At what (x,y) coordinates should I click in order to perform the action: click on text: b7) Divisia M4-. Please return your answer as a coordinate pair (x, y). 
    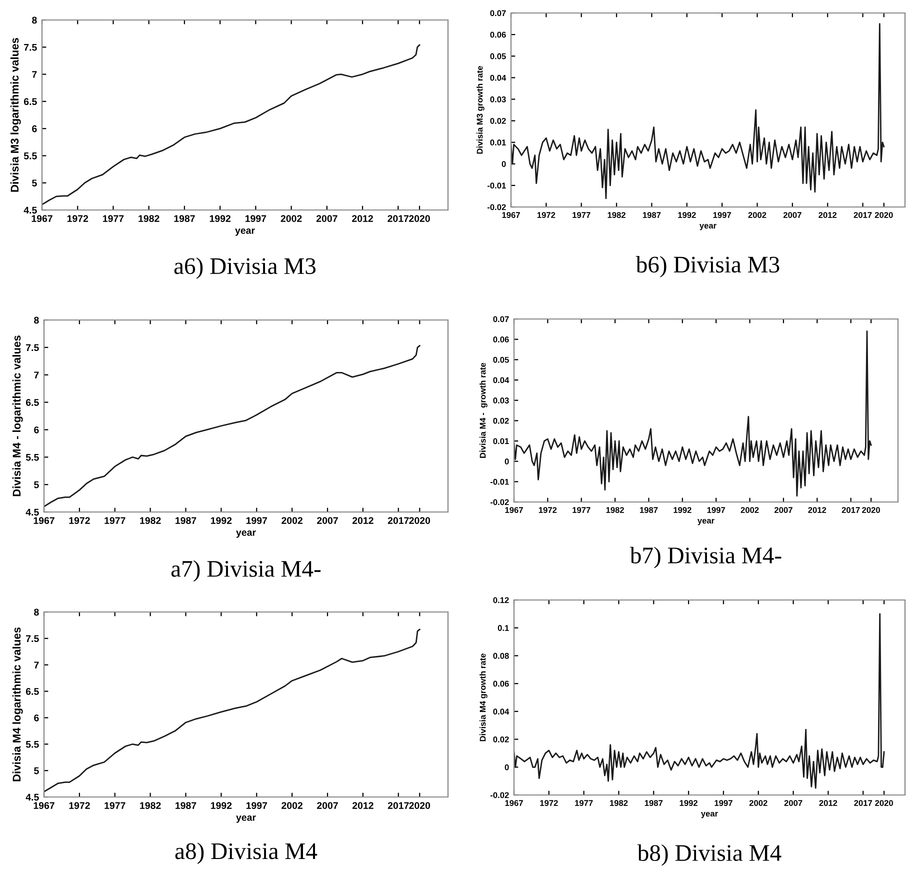
    Looking at the image, I should click on (706, 557).